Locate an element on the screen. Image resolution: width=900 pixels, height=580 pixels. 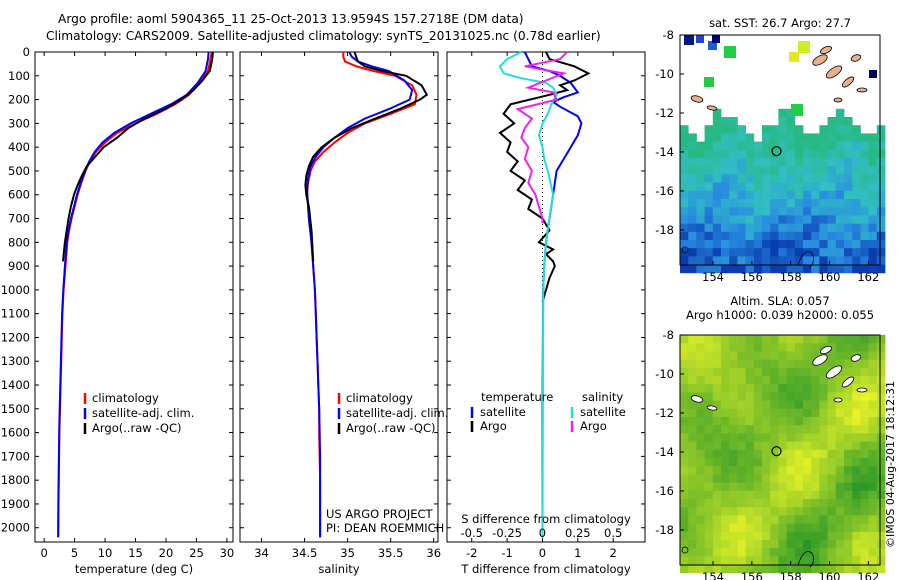
sla_map-island is located at coordinates (826, 350).